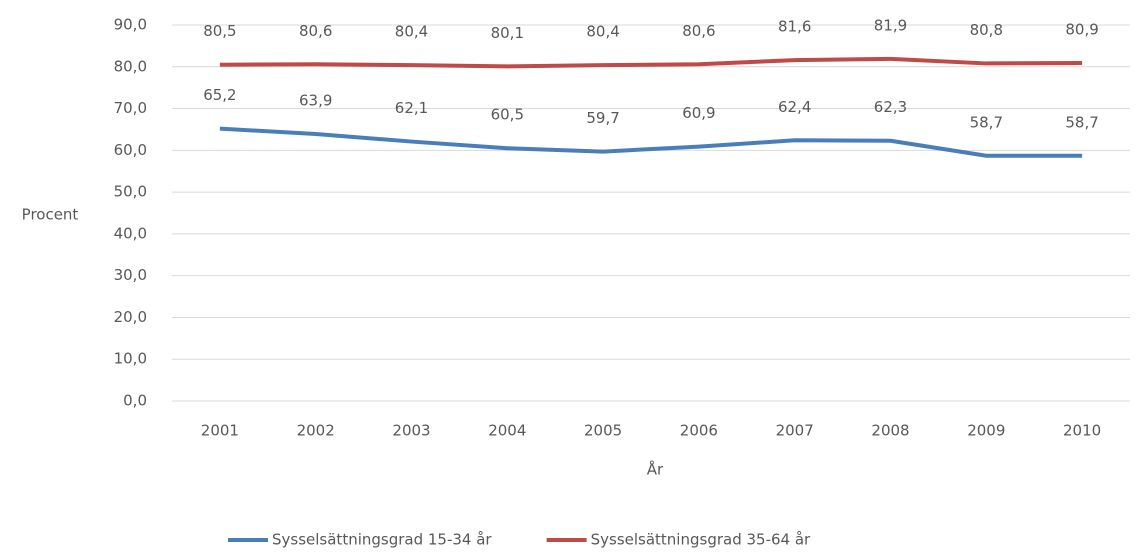 The width and height of the screenshot is (1141, 552). What do you see at coordinates (794, 107) in the screenshot?
I see `data-label: 62,4` at bounding box center [794, 107].